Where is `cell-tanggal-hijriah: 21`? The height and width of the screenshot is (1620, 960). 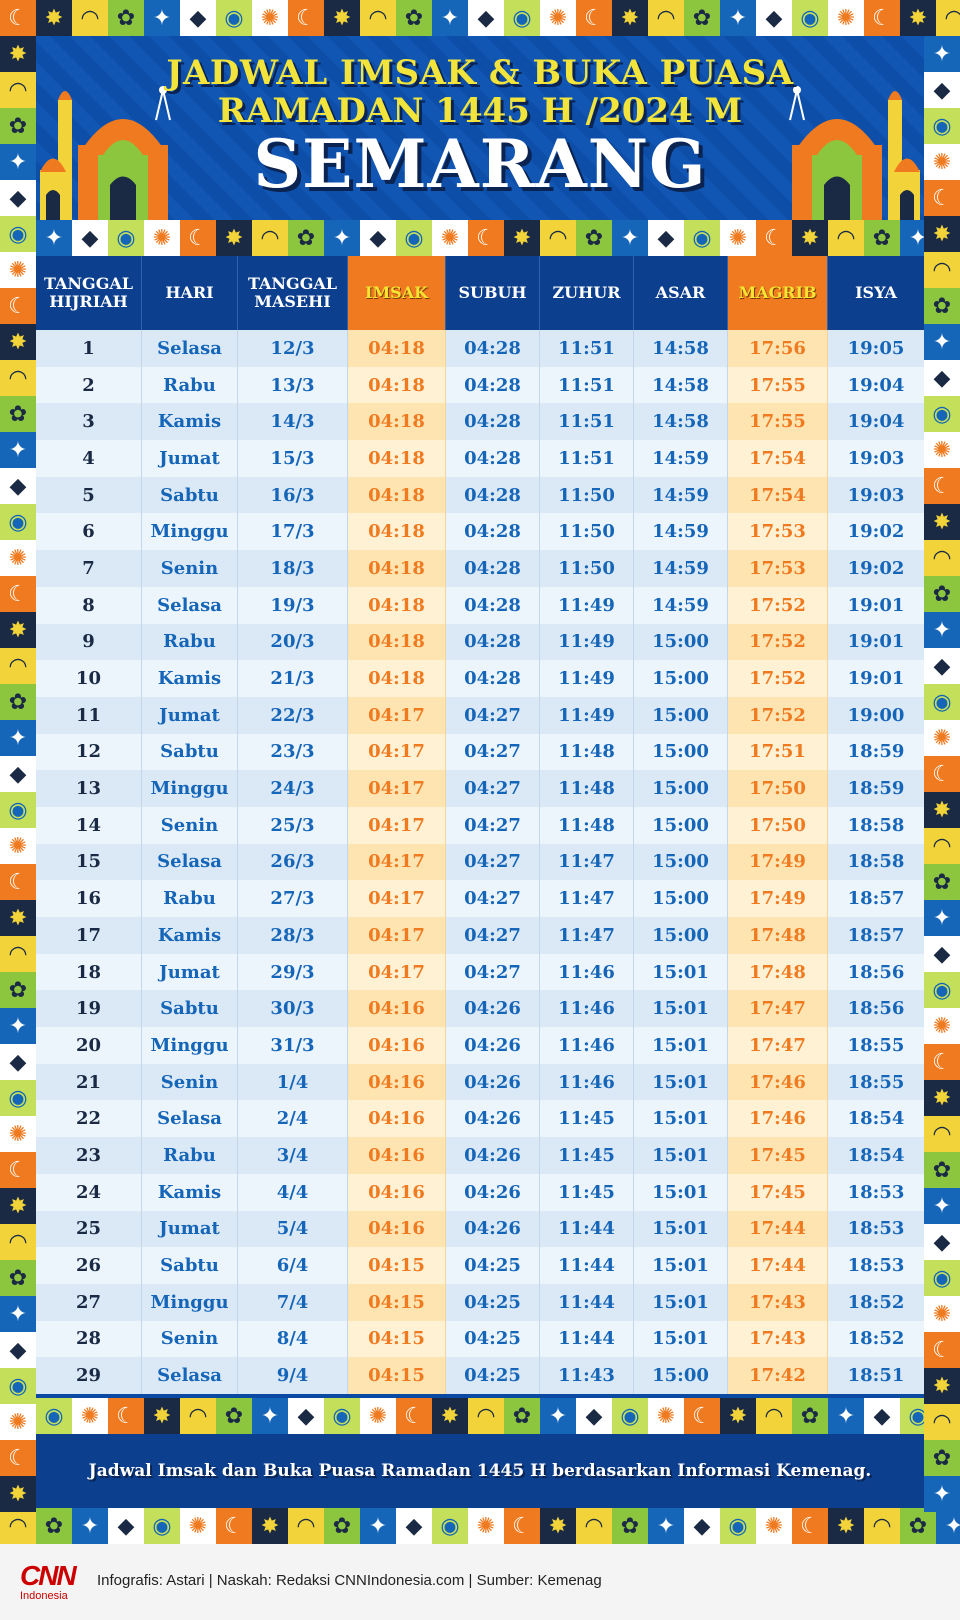
cell-tanggal-hijriah: 21 is located at coordinates (89, 1082).